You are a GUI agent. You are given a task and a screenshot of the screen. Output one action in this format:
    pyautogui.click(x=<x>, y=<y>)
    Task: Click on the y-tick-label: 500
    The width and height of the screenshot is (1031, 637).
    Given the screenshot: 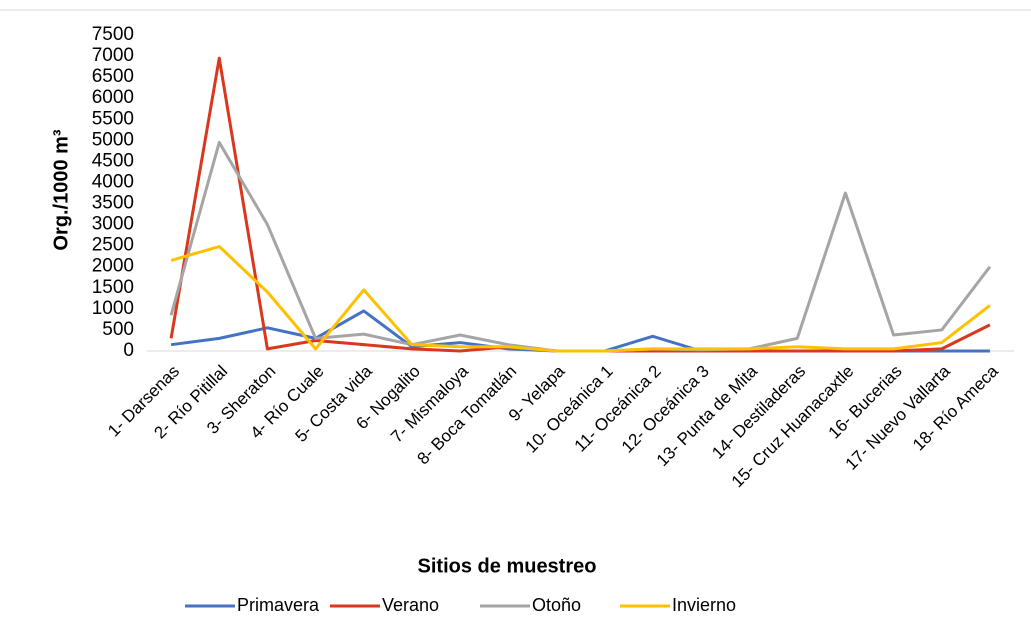 What is the action you would take?
    pyautogui.click(x=118, y=329)
    